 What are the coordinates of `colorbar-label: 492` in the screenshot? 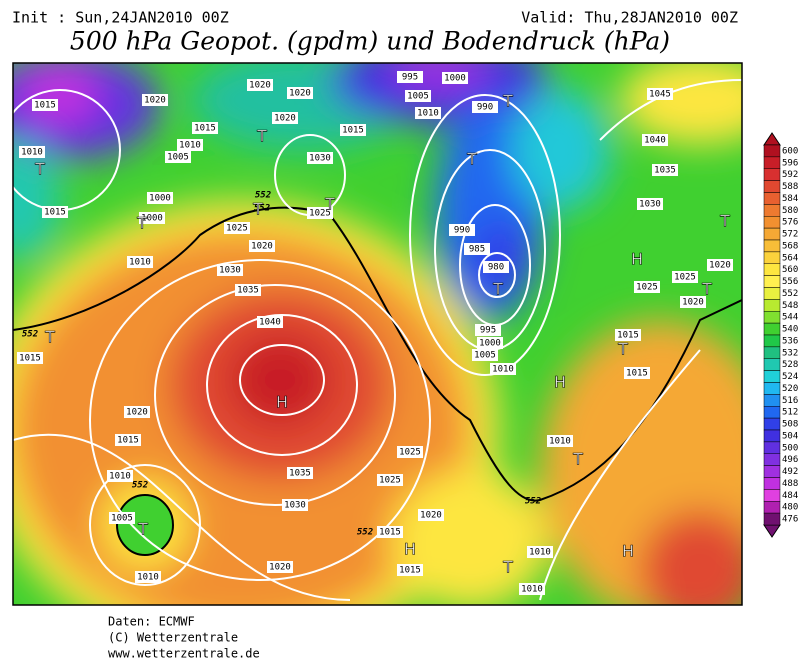 It's located at (790, 472).